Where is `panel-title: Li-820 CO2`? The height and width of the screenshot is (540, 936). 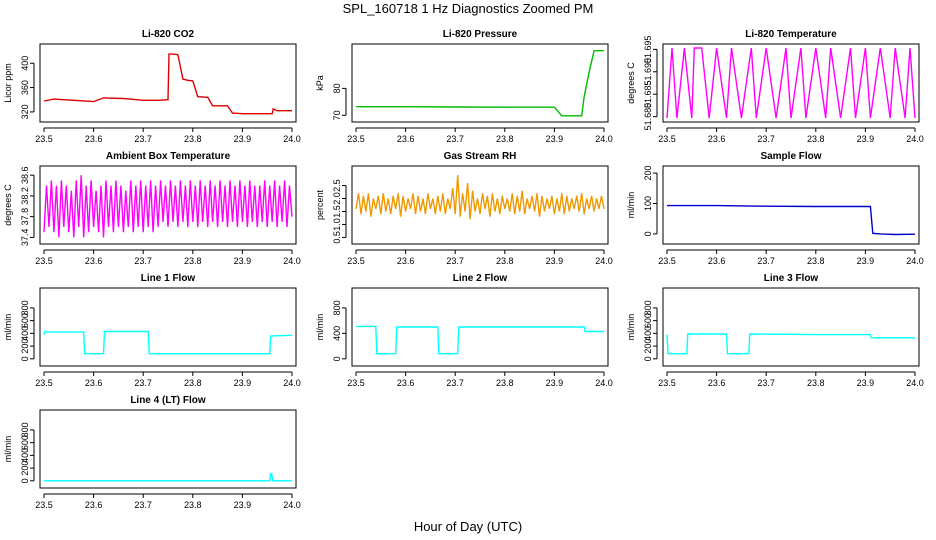
panel-title: Li-820 CO2 is located at coordinates (168, 34).